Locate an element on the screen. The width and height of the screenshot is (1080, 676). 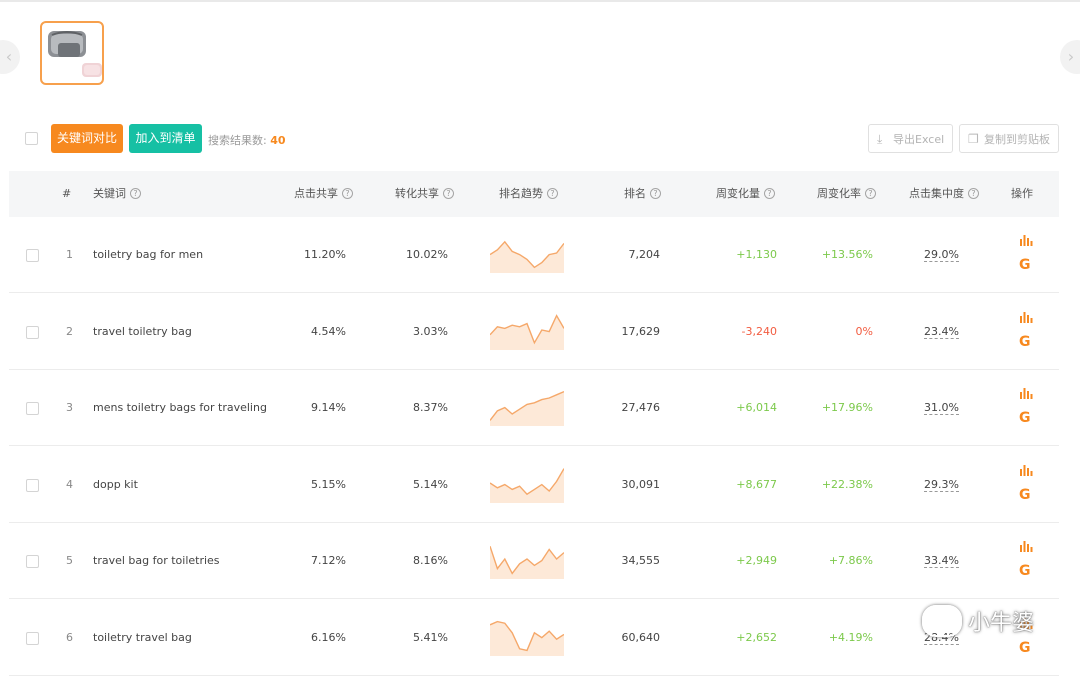
click-share-value: 9.14% is located at coordinates (328, 407).